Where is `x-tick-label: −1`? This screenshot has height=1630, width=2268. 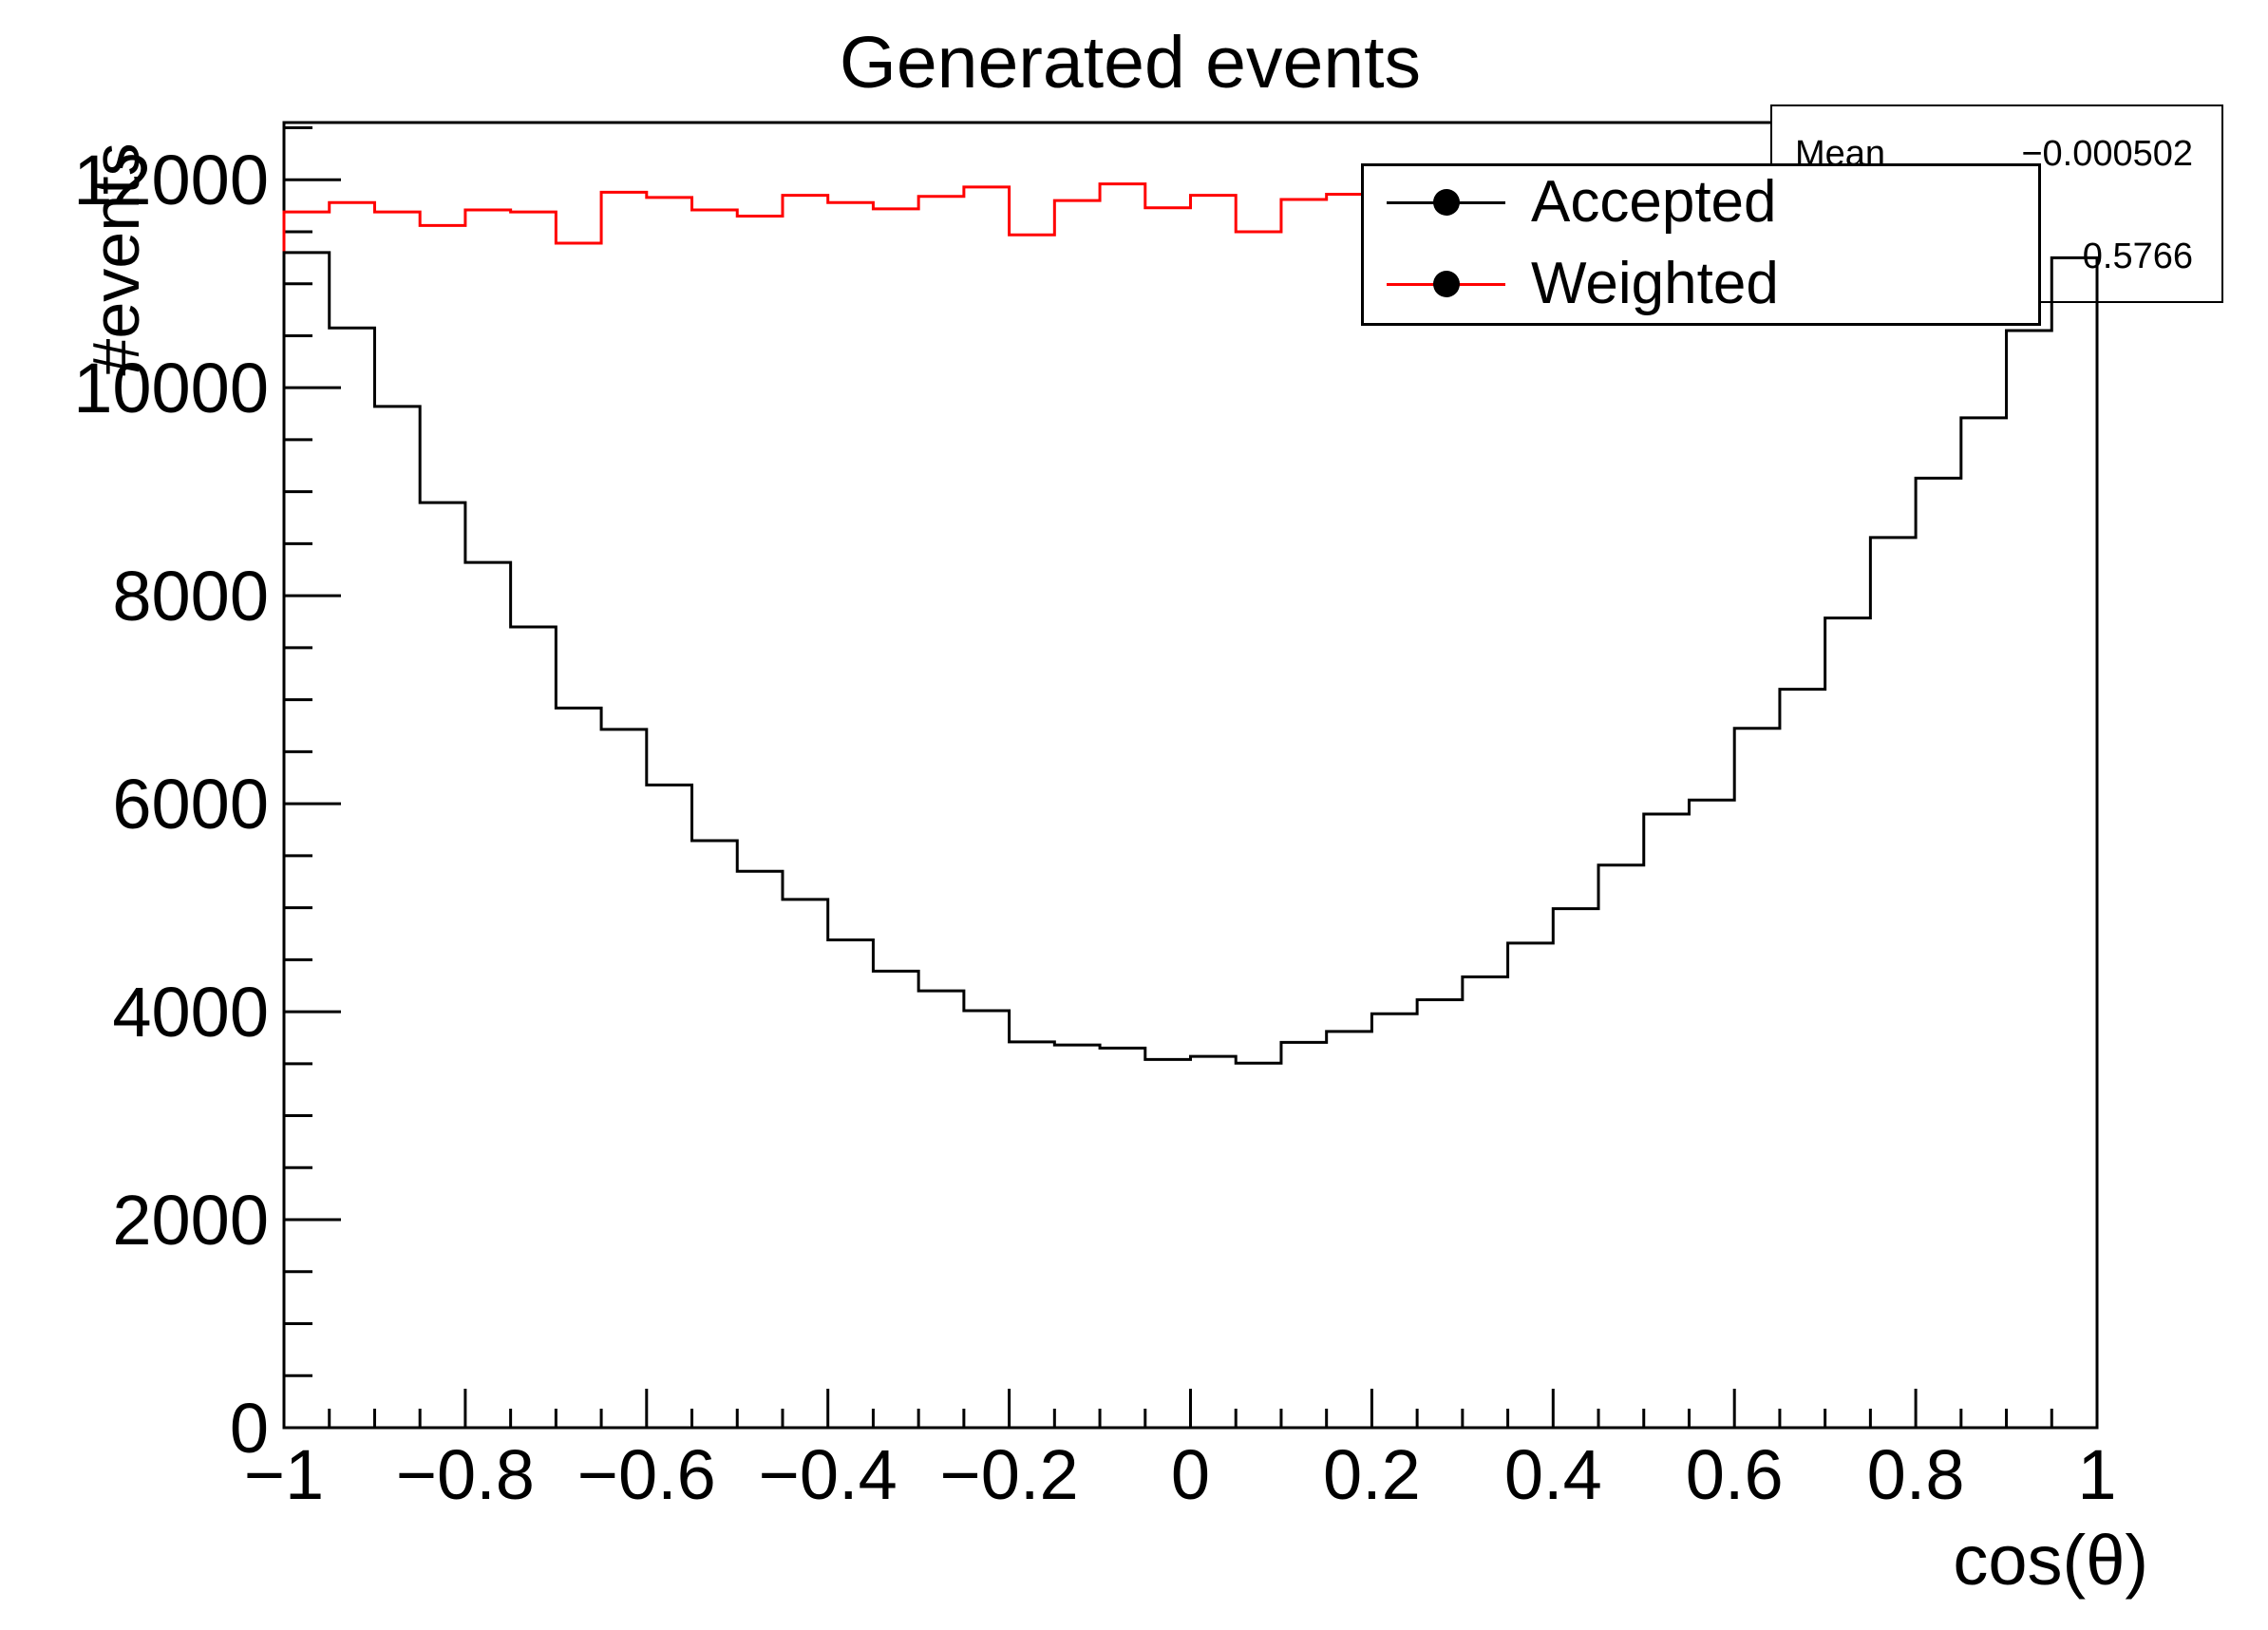 x-tick-label: −1 is located at coordinates (284, 1474).